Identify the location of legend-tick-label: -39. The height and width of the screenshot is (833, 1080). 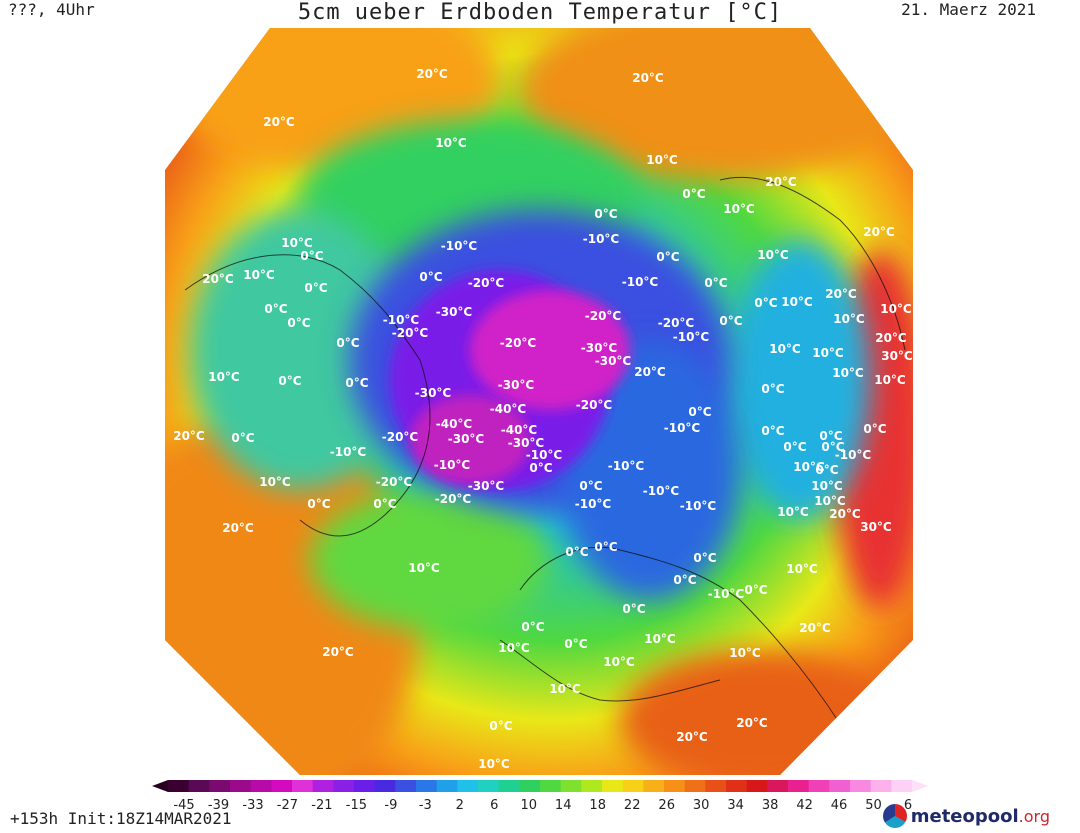
(218, 805).